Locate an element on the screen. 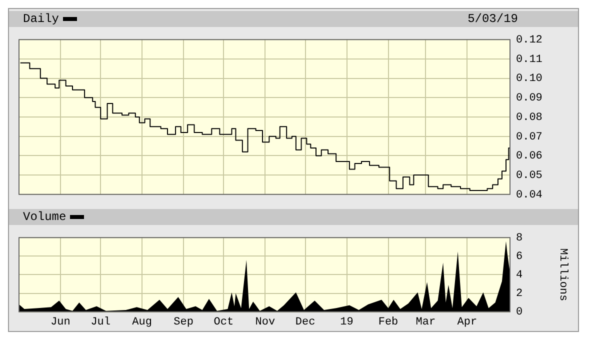  y-tick-label: 8 is located at coordinates (519, 238).